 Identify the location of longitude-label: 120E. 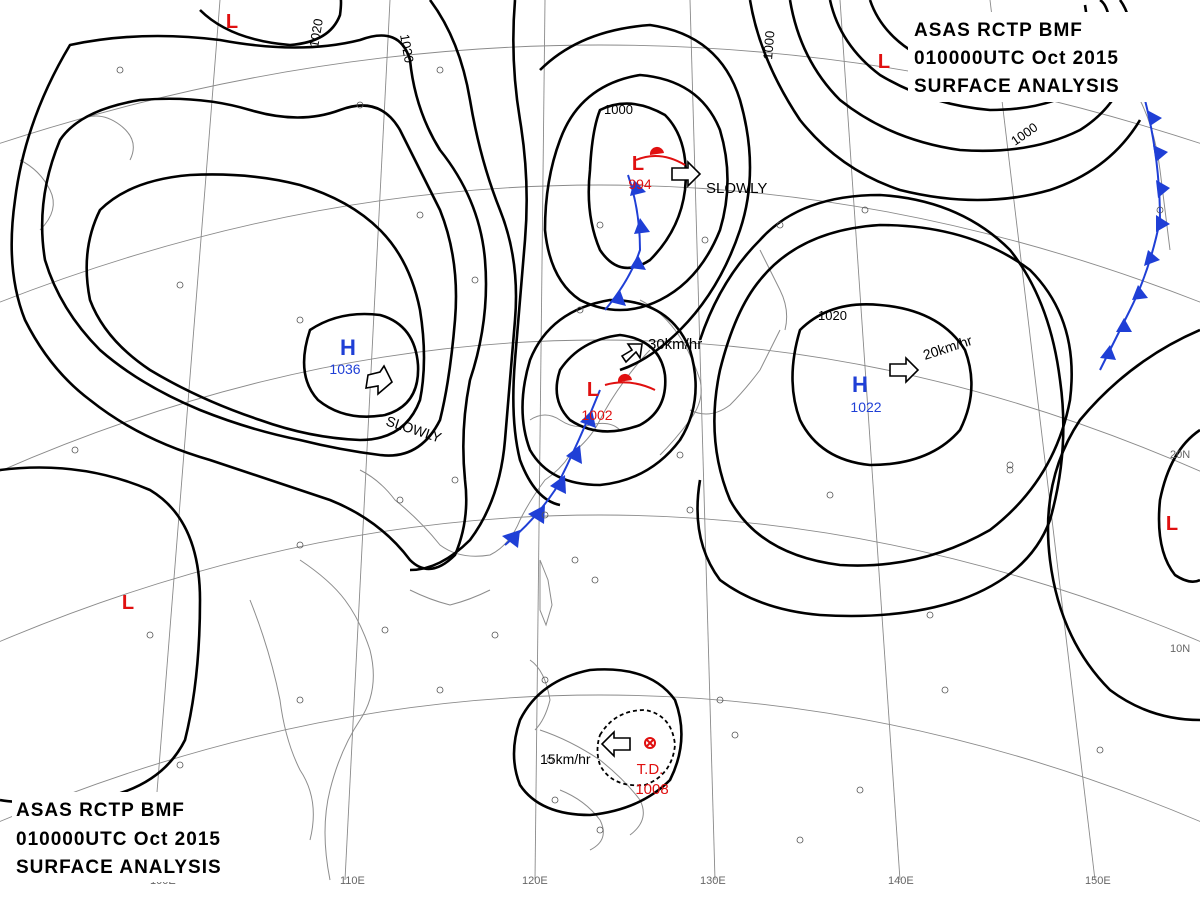
(535, 881).